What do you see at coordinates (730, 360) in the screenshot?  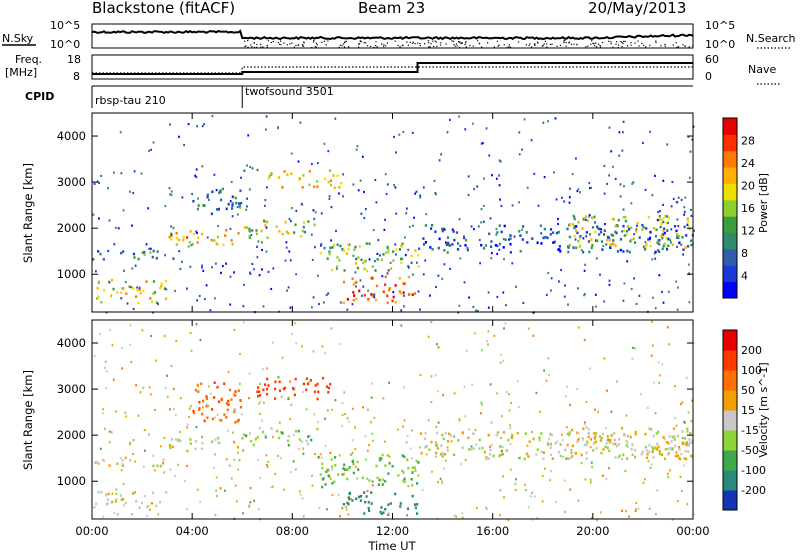 I see `colorbar-segment` at bounding box center [730, 360].